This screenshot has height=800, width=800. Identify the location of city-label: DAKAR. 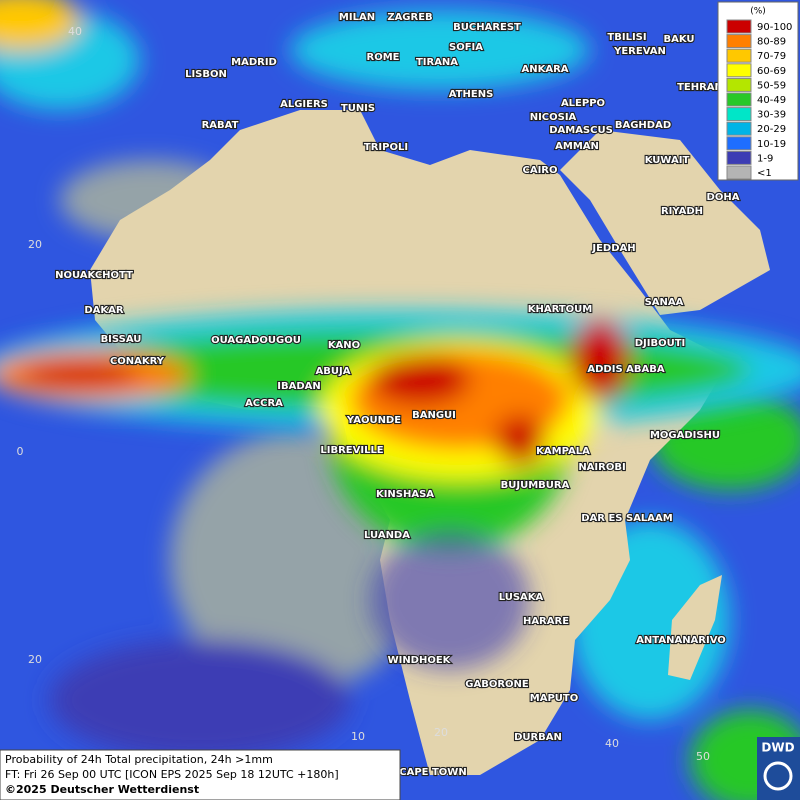
(104, 310).